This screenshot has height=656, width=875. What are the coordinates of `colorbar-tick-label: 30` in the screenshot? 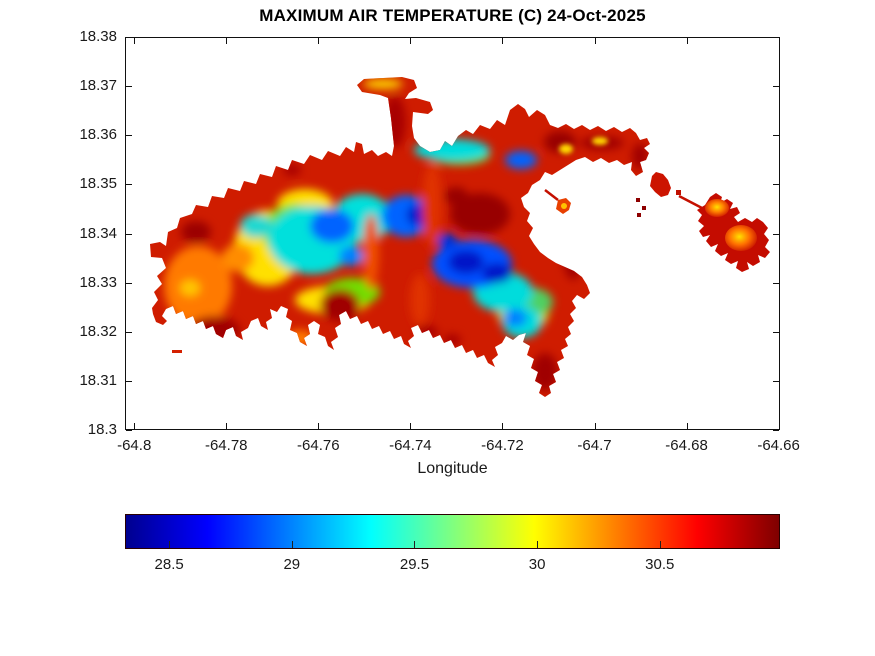 It's located at (537, 564).